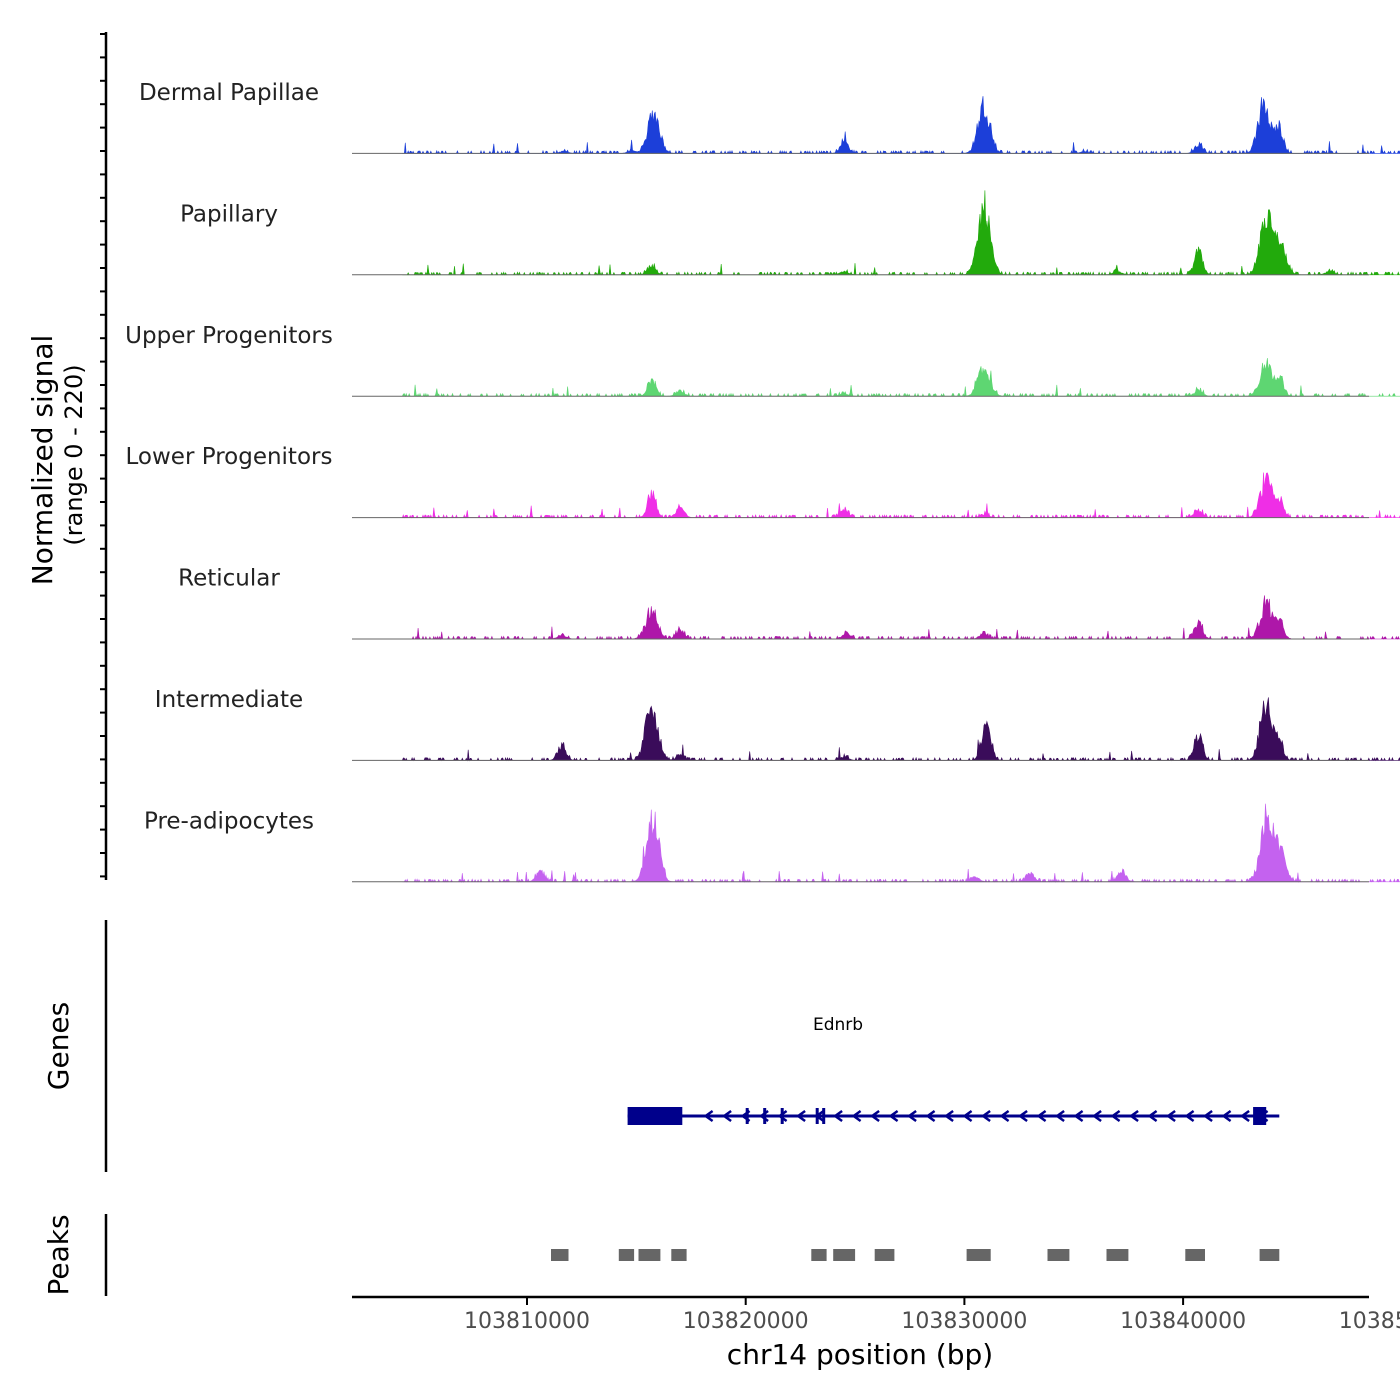  Describe the element at coordinates (964, 1321) in the screenshot. I see `x-tick-label: 103830000` at that location.